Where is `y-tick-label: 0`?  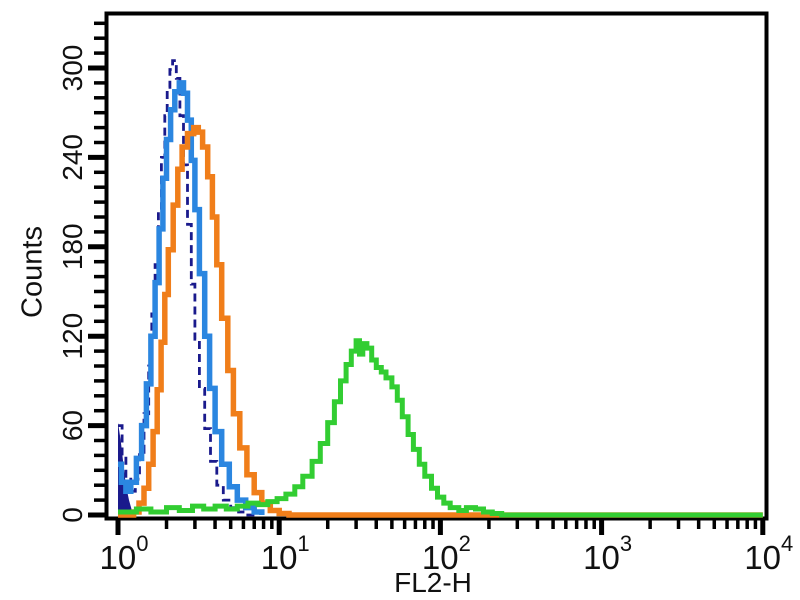 y-tick-label: 0 is located at coordinates (72, 515).